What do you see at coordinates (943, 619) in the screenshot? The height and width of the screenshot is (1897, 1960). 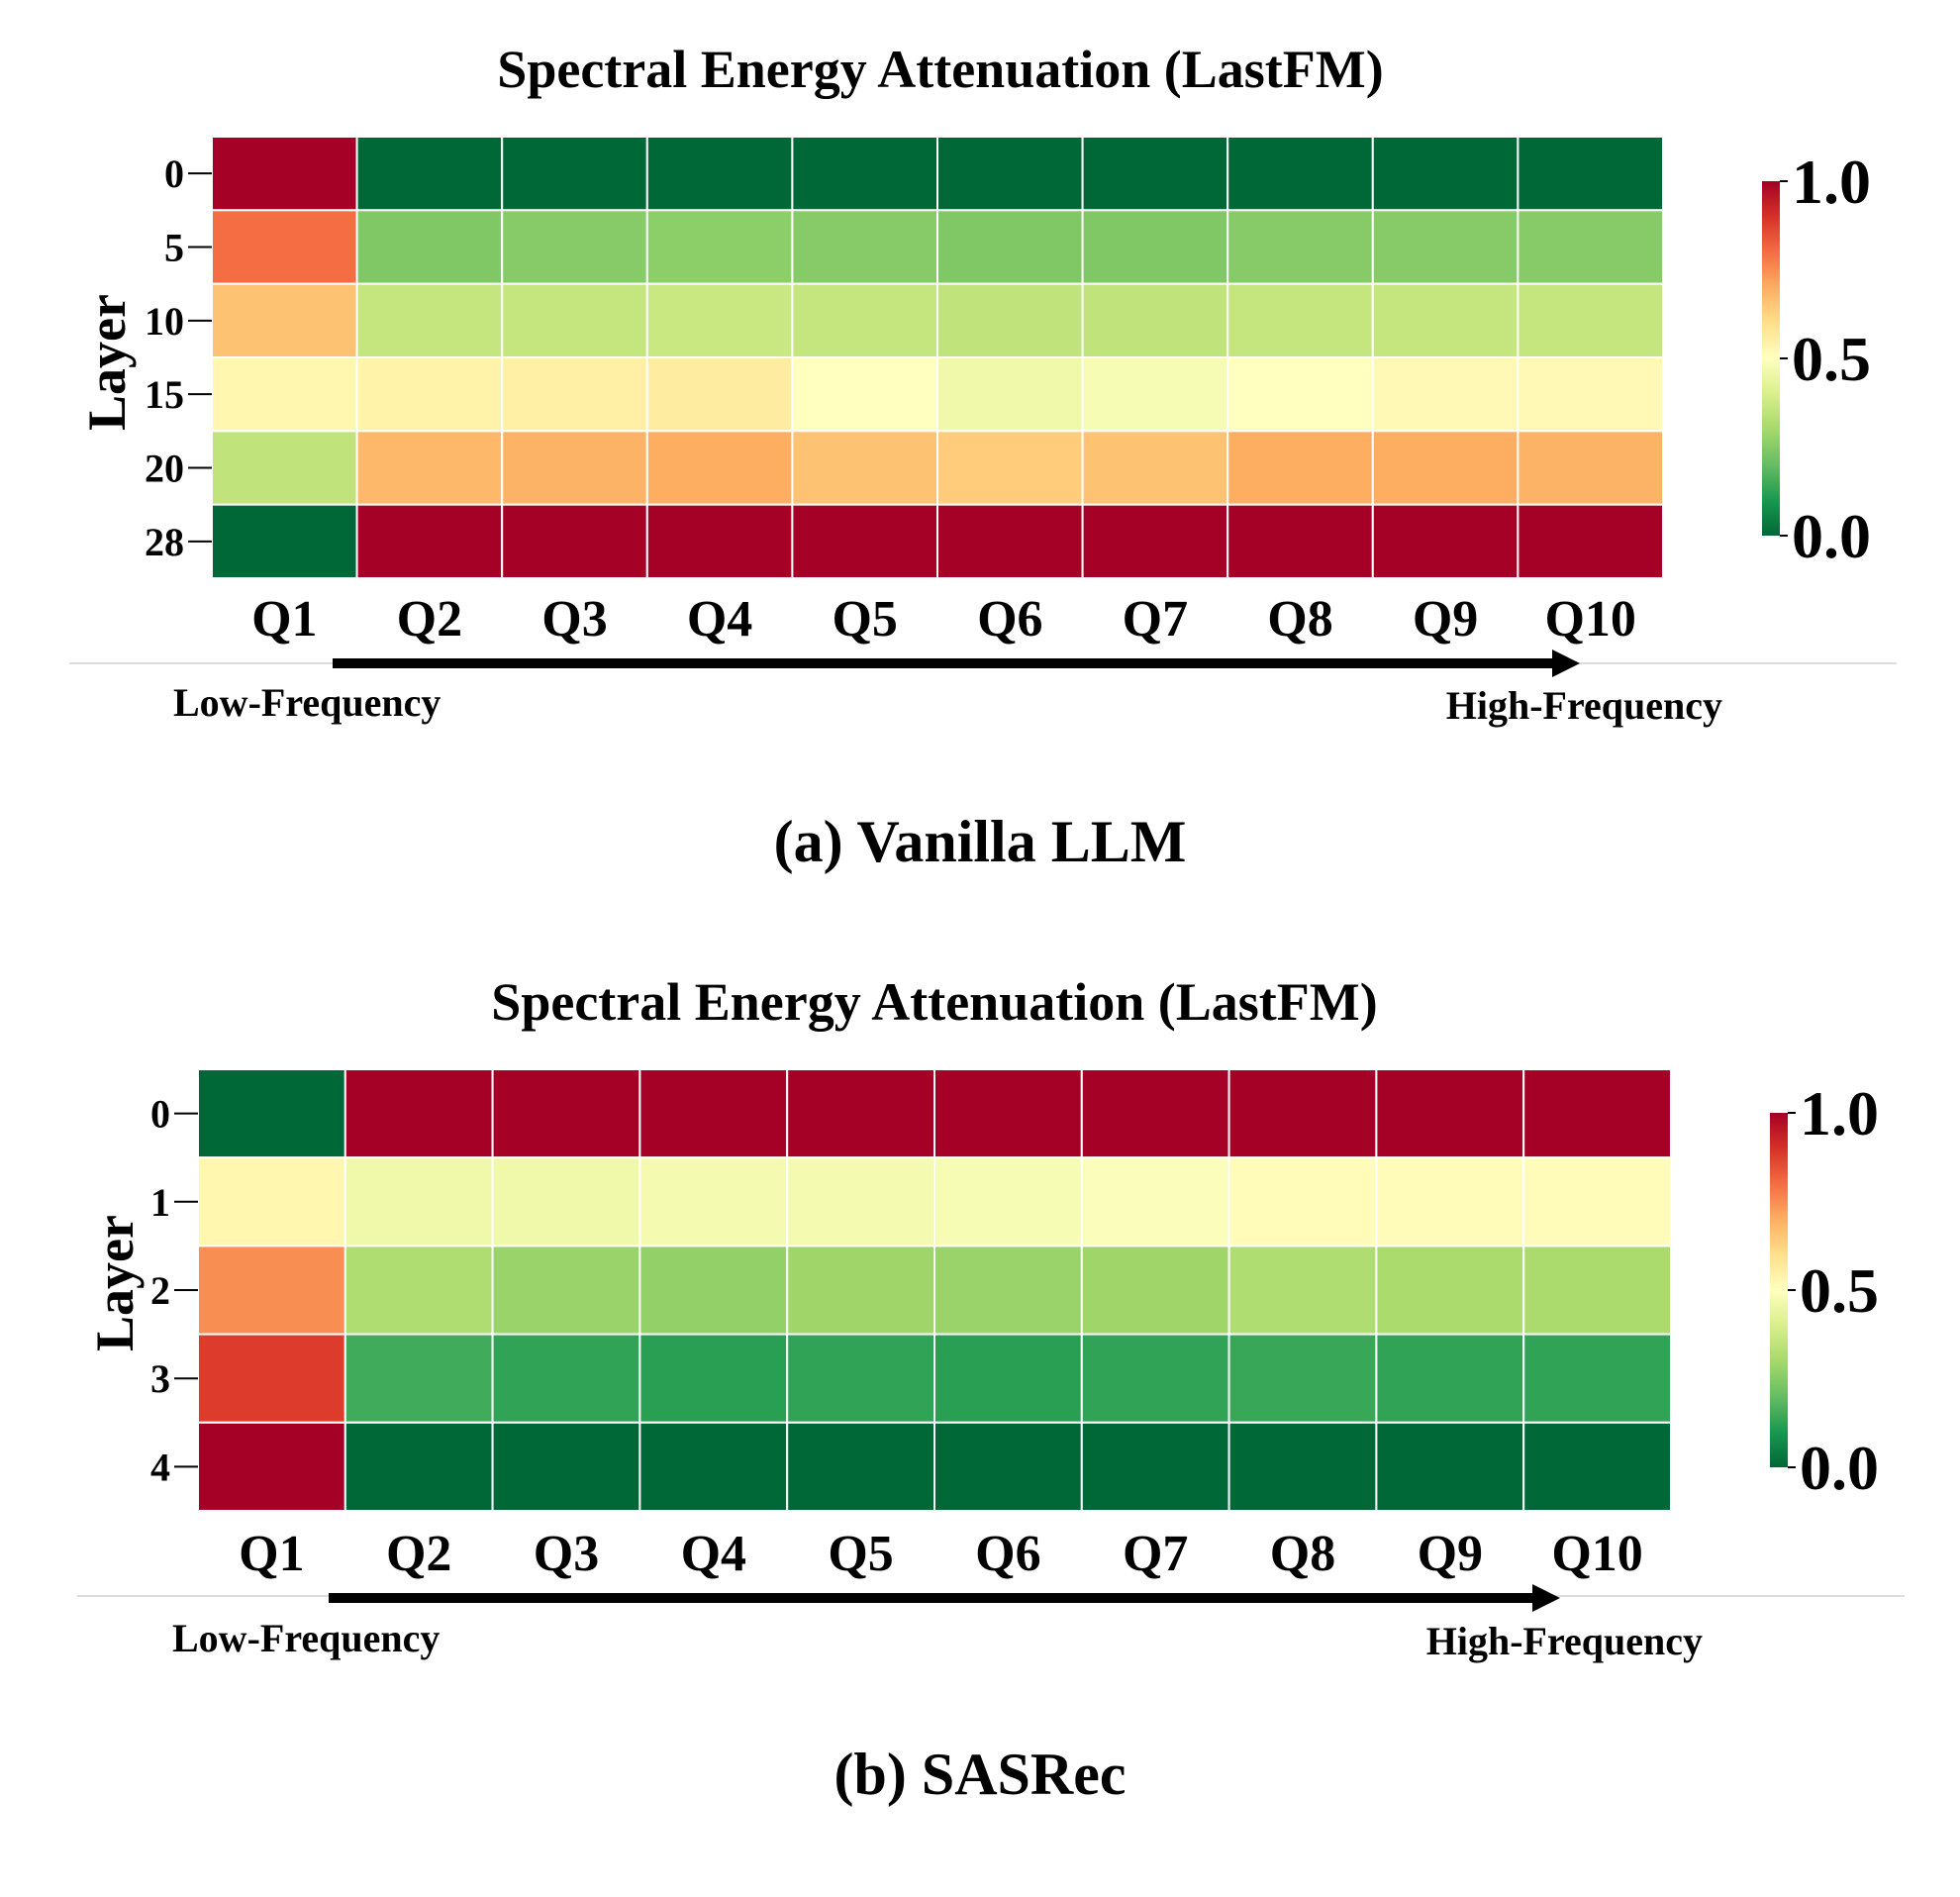 I see `x-axis-ticks: Q1 Q2 Q3 Q4 Q5 Q6 Q7 Q8 Q9 Q10` at bounding box center [943, 619].